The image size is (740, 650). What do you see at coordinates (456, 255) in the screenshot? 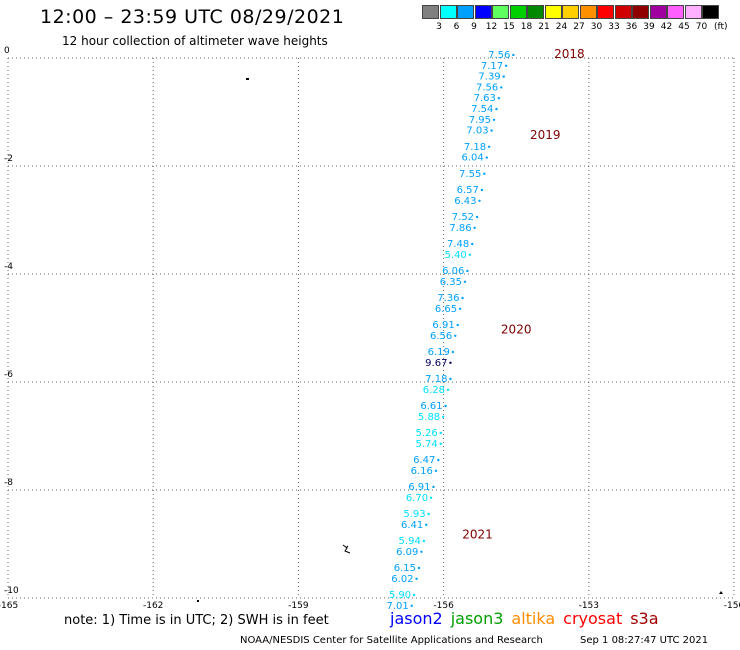
I see `wave-height-label: 5.40` at bounding box center [456, 255].